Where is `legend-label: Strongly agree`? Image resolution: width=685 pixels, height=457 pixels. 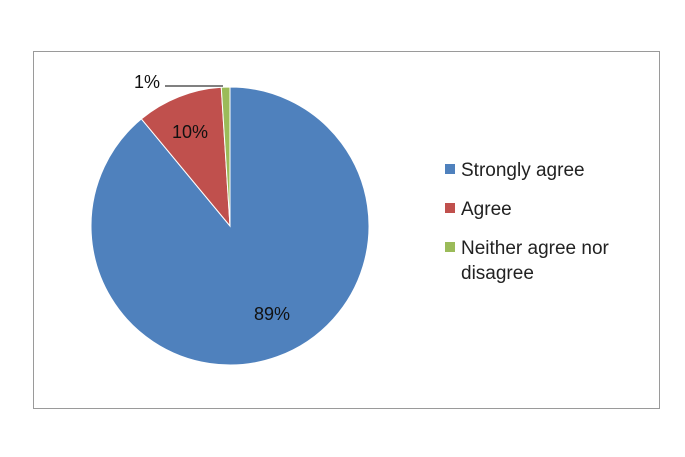 legend-label: Strongly agree is located at coordinates (523, 170).